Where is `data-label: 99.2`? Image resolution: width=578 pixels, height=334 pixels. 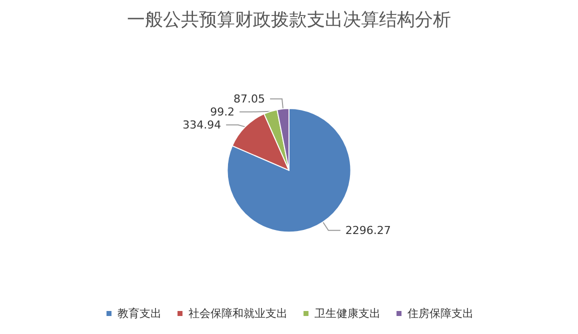 data-label: 99.2 is located at coordinates (222, 111).